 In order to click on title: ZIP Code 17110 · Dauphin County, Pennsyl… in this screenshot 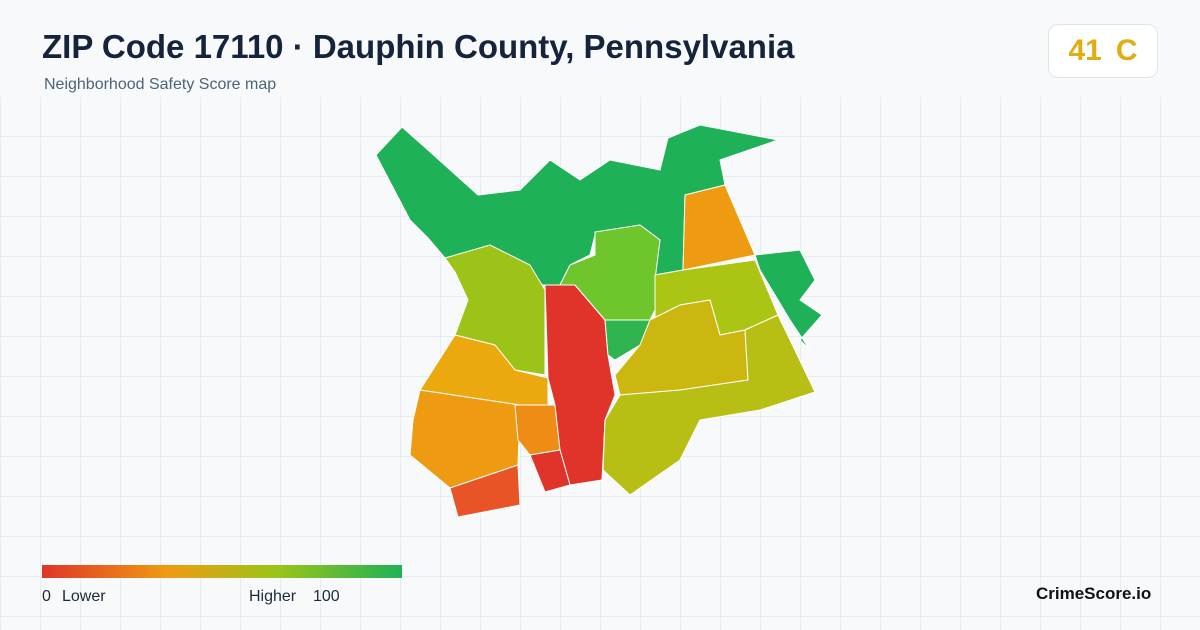, I will do `click(418, 46)`.